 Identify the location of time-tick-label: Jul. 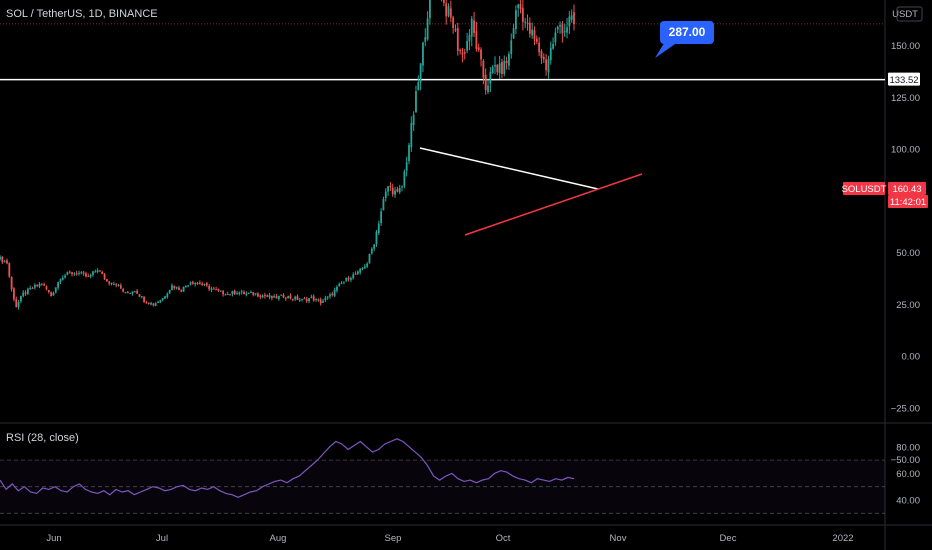
(162, 538).